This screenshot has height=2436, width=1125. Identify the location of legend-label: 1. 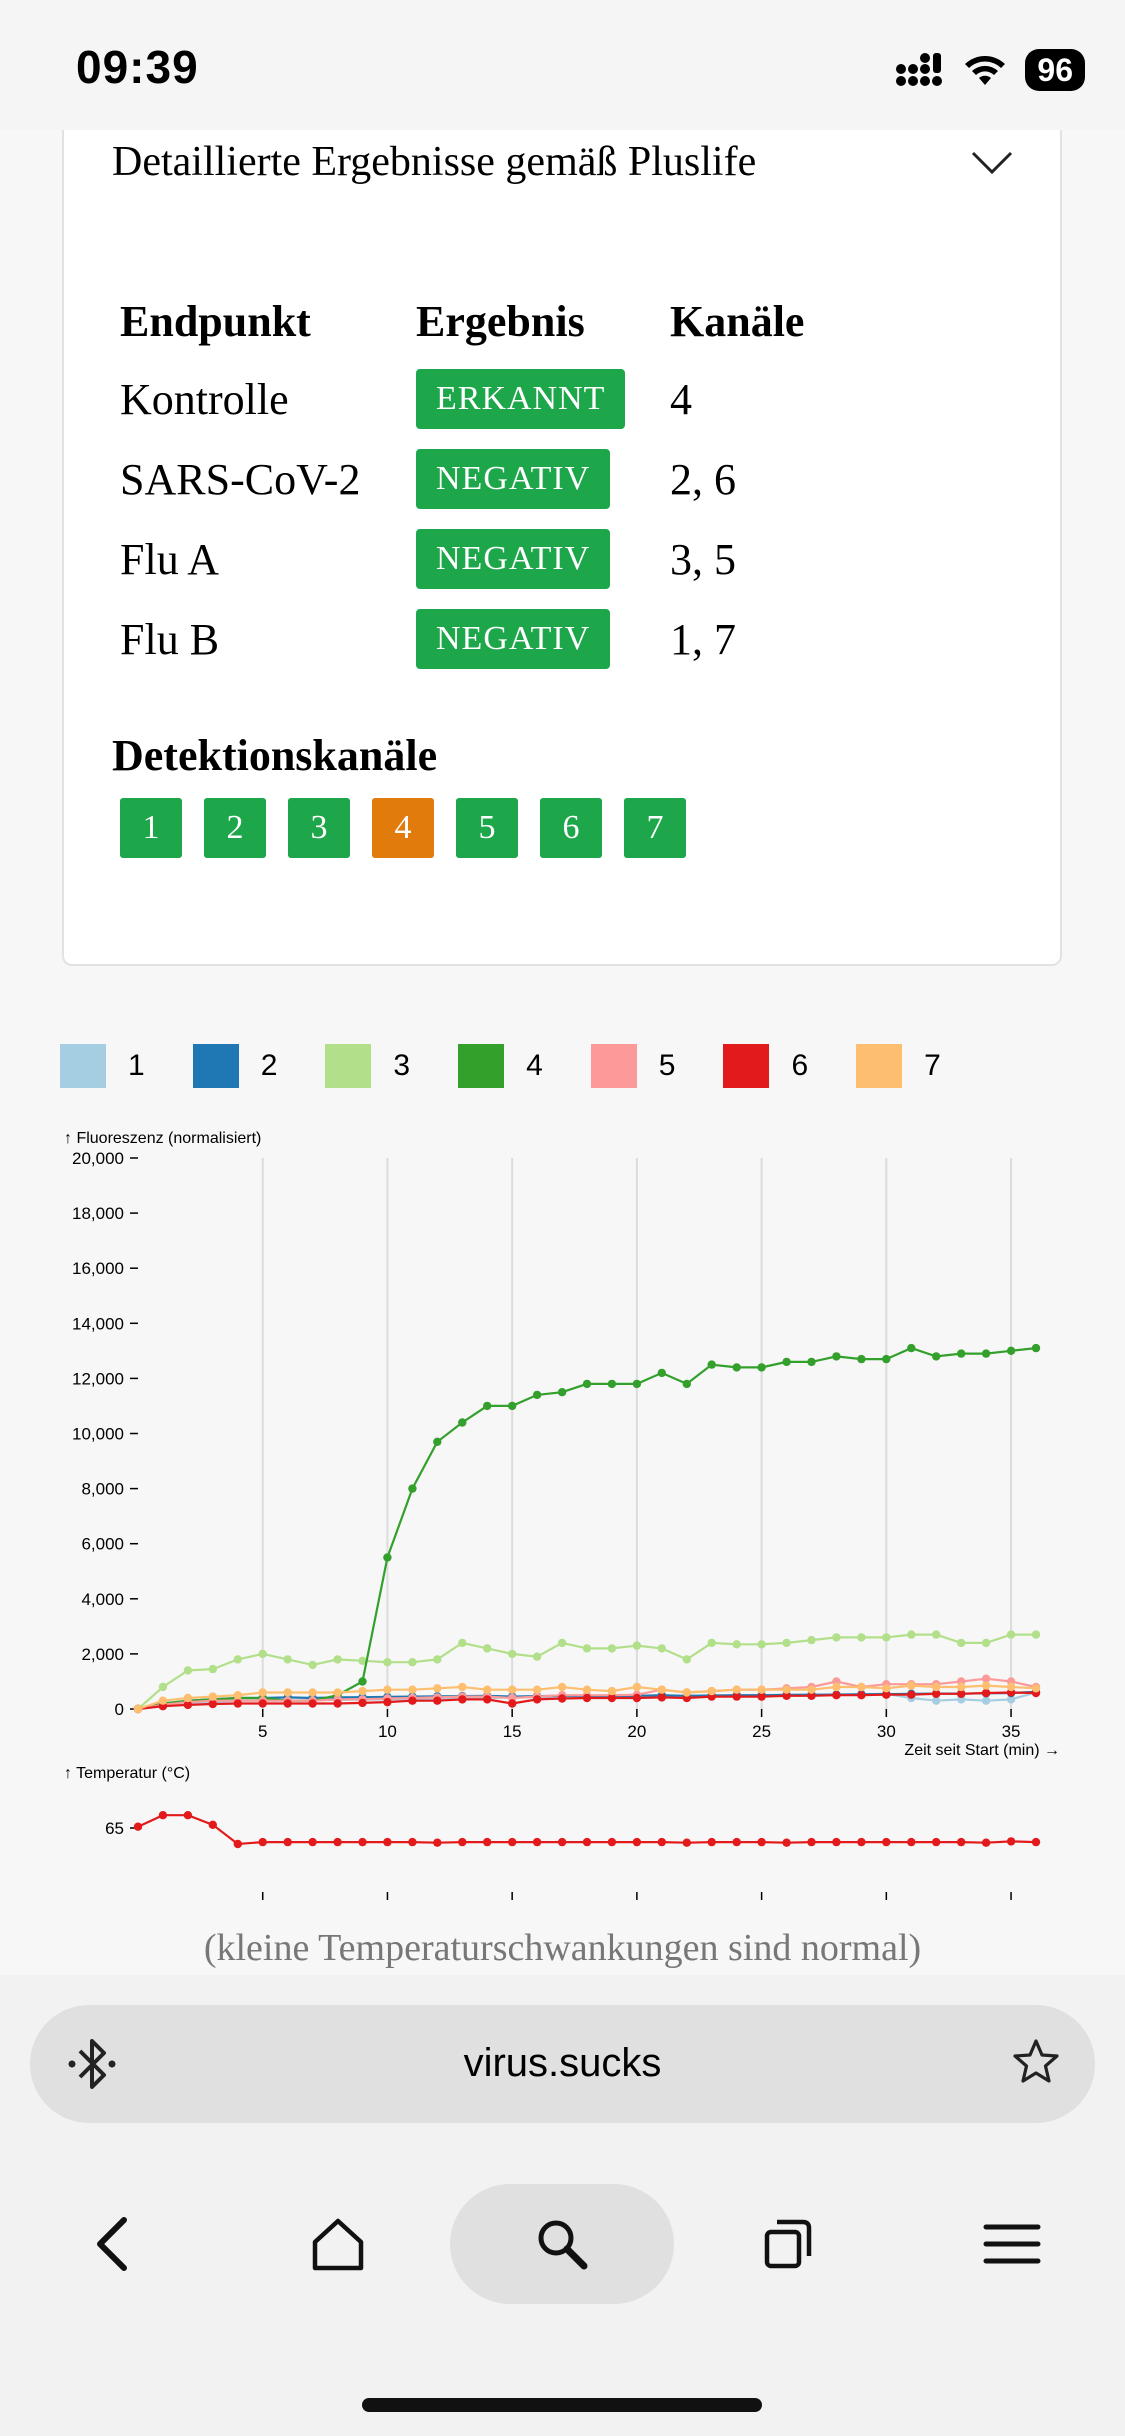
(136, 1065).